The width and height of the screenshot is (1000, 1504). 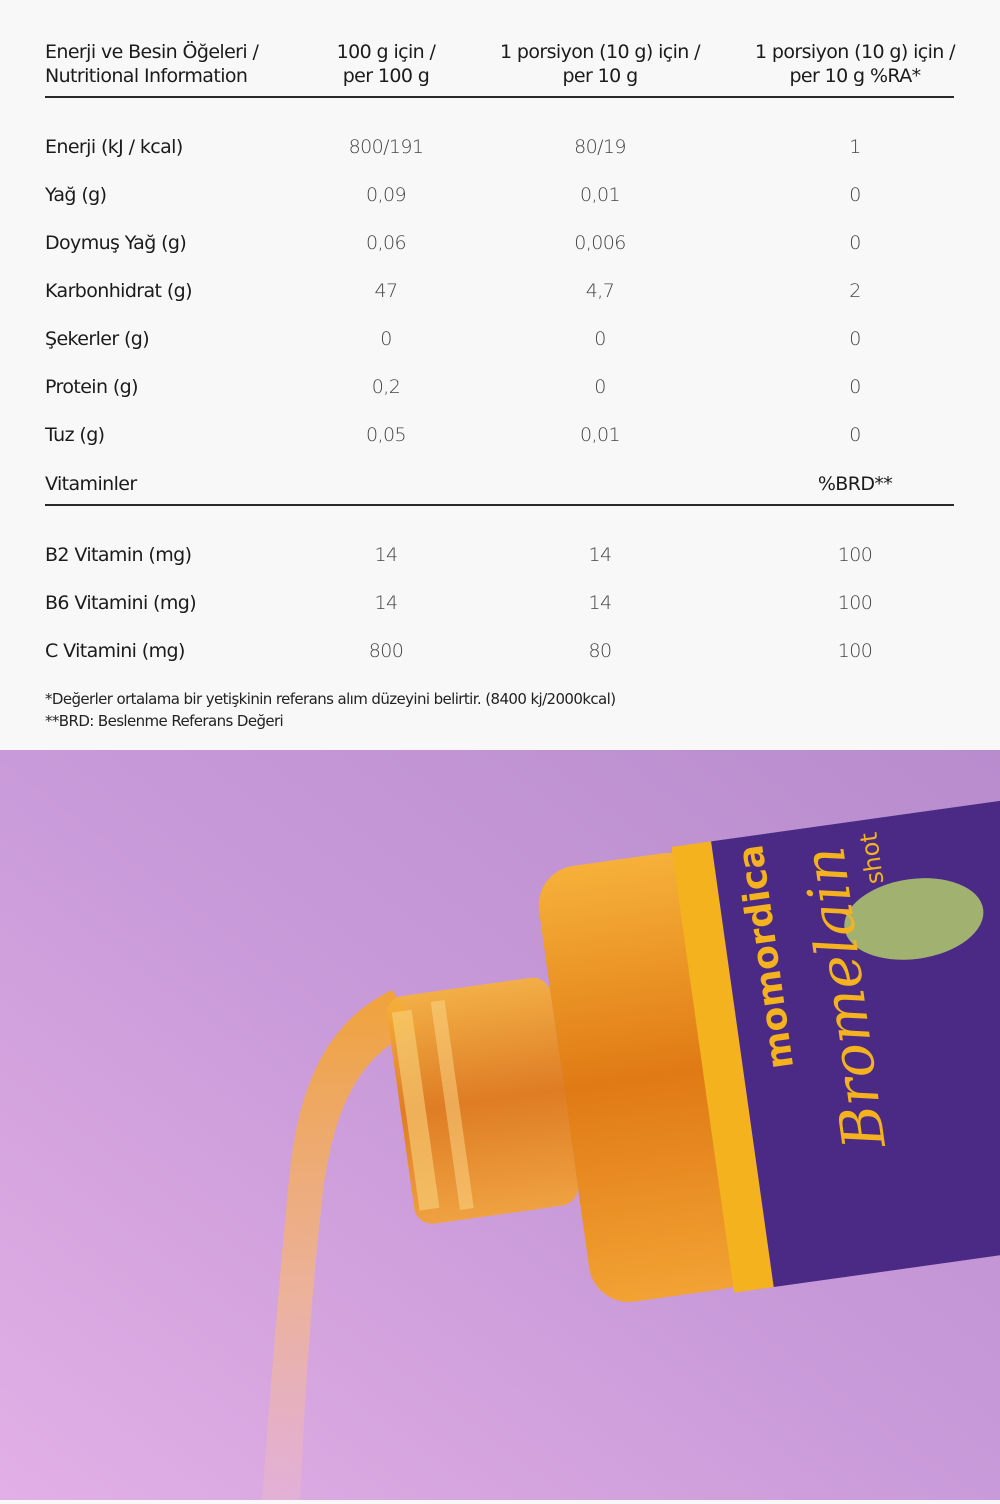 I want to click on row-label: Doymuş Yağ (g), so click(x=116, y=243).